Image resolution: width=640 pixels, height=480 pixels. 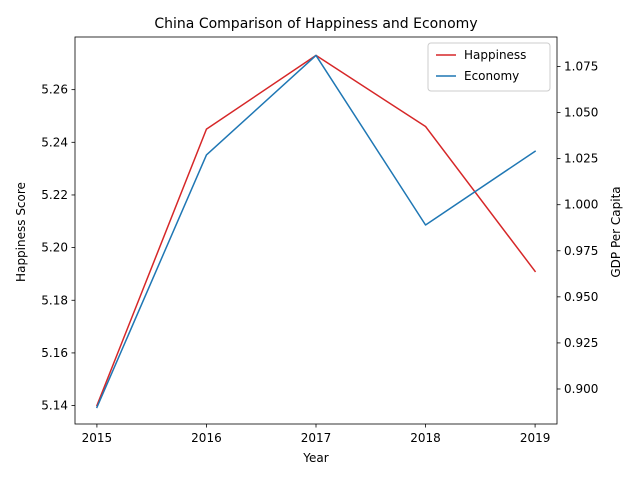 What do you see at coordinates (581, 66) in the screenshot?
I see `y-tick-label-right: 1.075` at bounding box center [581, 66].